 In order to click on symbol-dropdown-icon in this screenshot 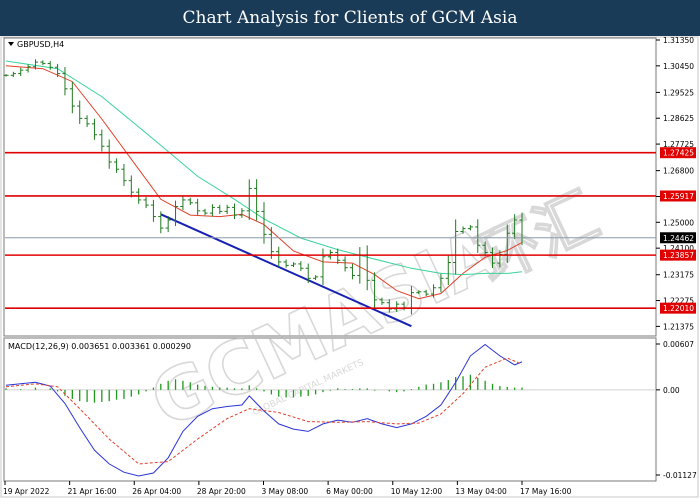, I will do `click(11, 44)`.